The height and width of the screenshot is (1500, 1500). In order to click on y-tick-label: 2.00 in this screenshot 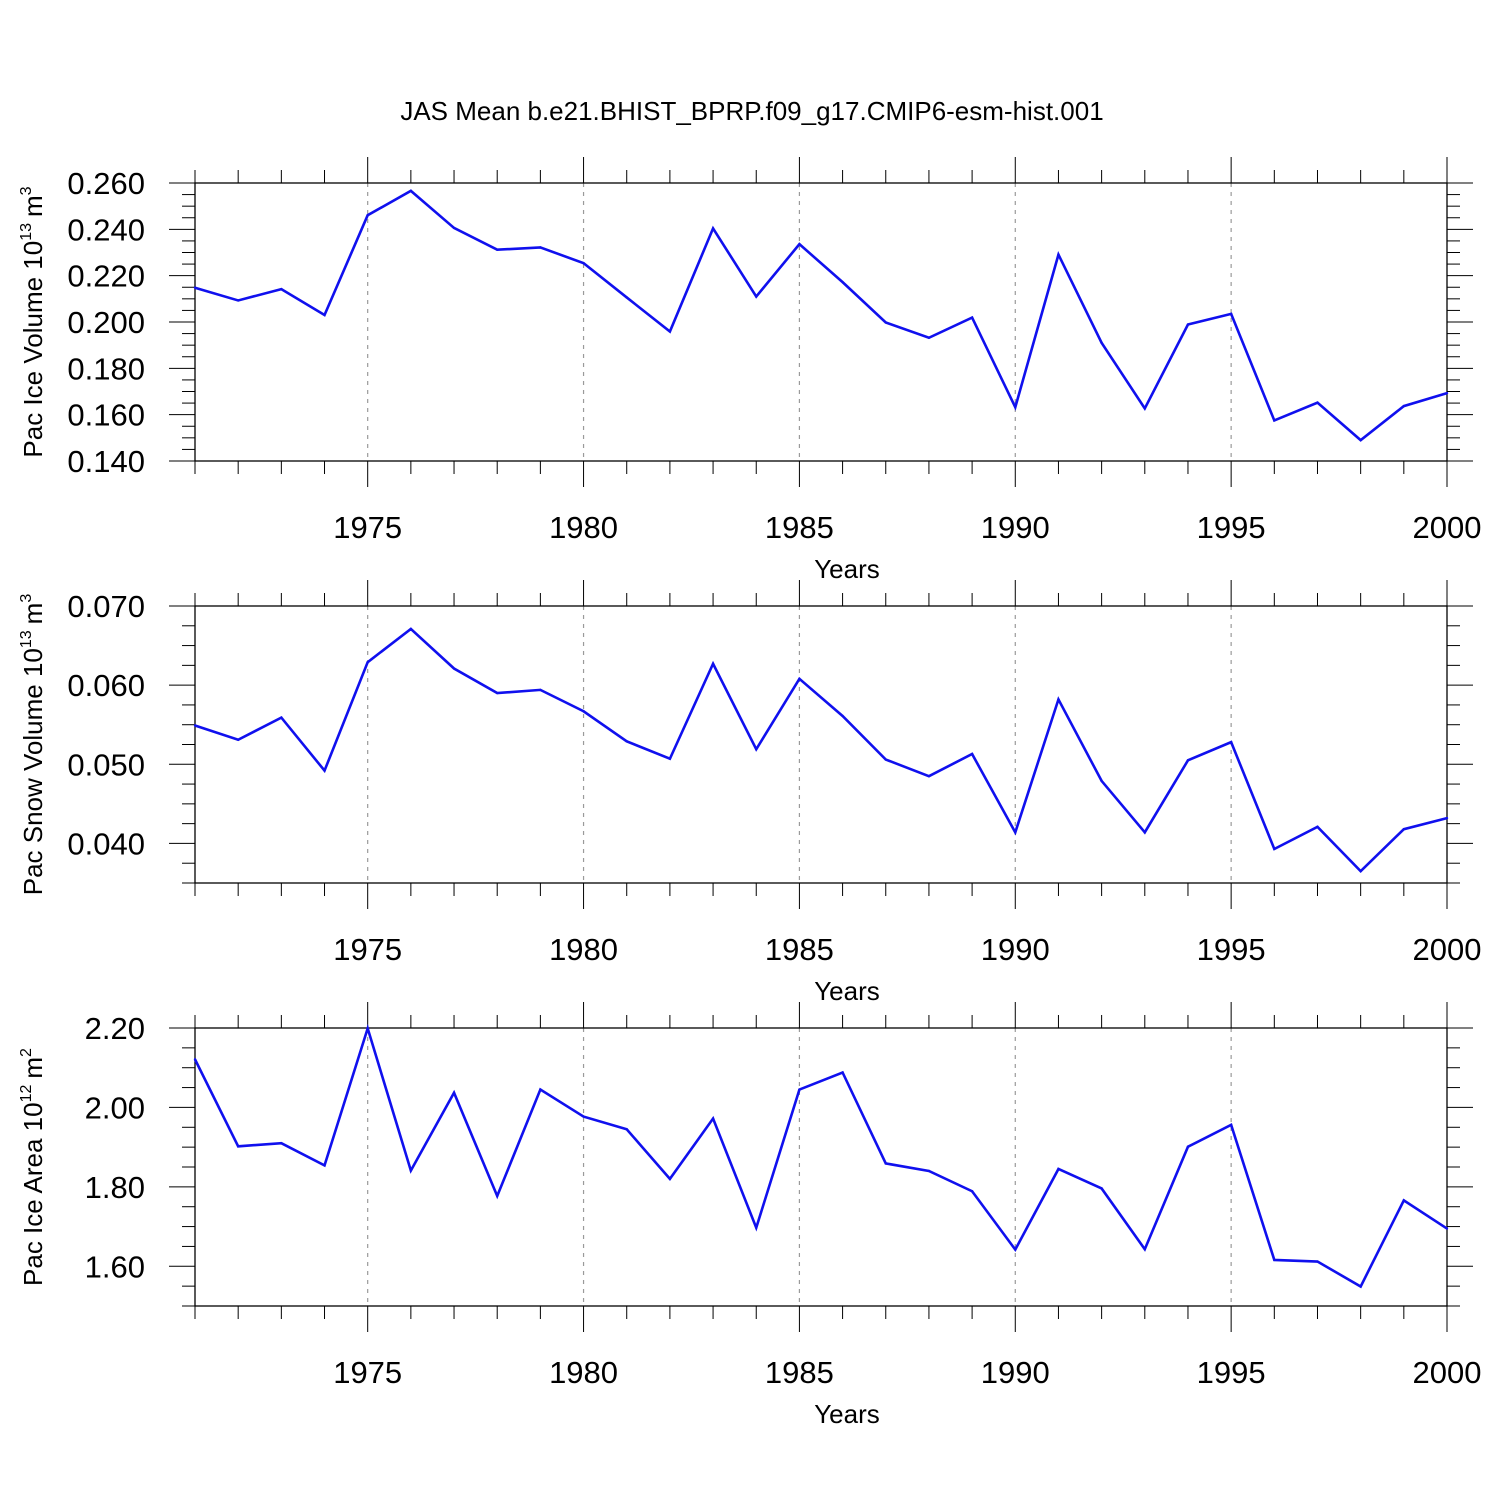, I will do `click(115, 1107)`.